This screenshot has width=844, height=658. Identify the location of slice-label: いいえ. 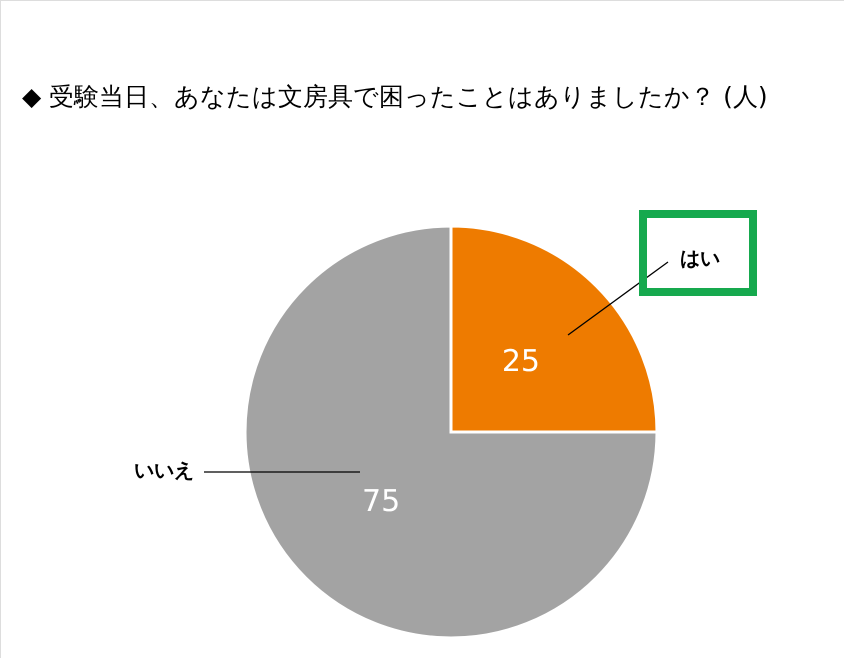
(164, 470).